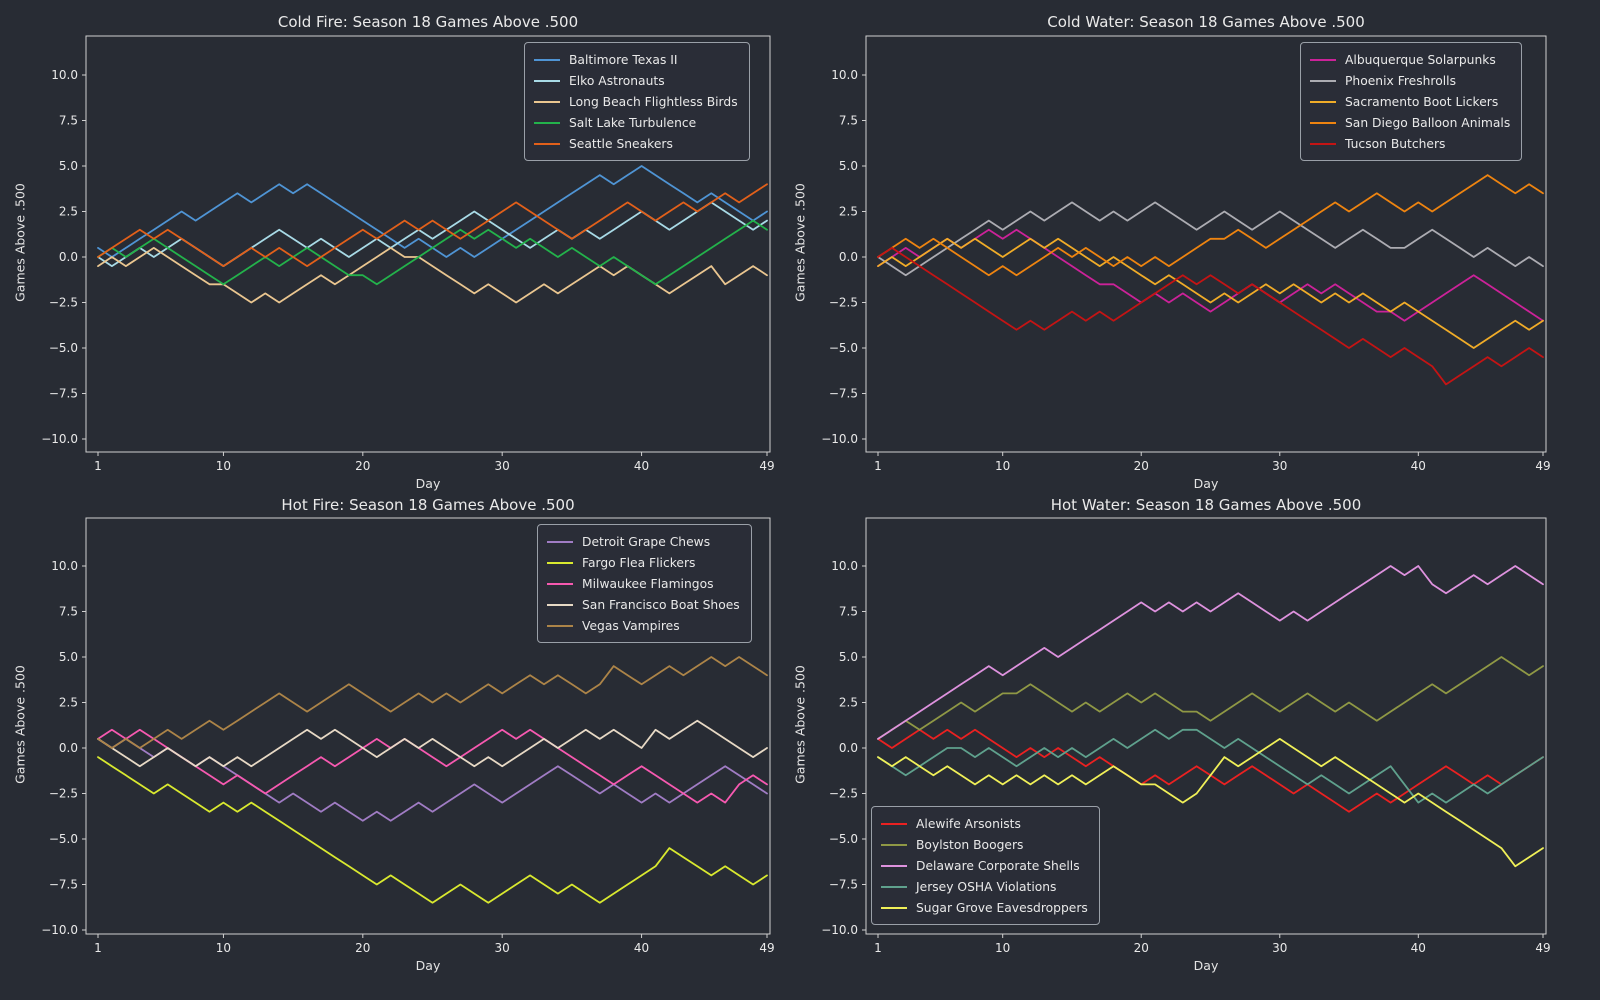  I want to click on series-line-elko-astronauts, so click(432, 234).